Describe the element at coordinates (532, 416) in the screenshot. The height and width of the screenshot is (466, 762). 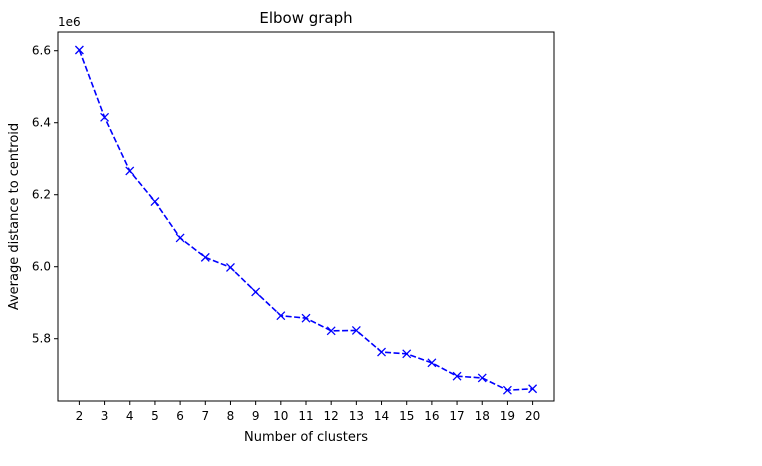
I see `x-tick-label: 20` at that location.